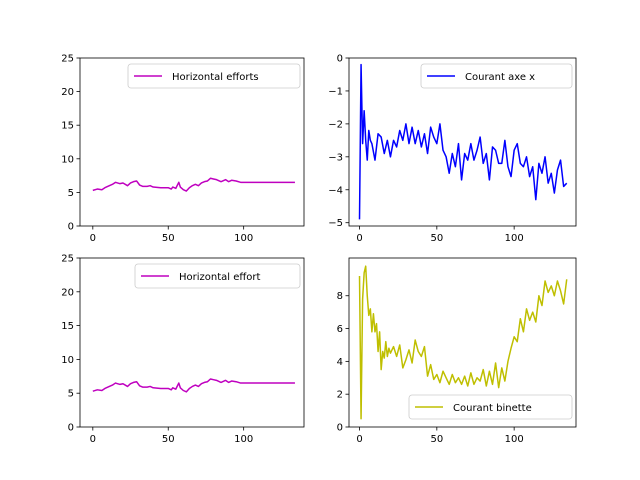  What do you see at coordinates (340, 329) in the screenshot?
I see `y-tick-label: 6` at bounding box center [340, 329].